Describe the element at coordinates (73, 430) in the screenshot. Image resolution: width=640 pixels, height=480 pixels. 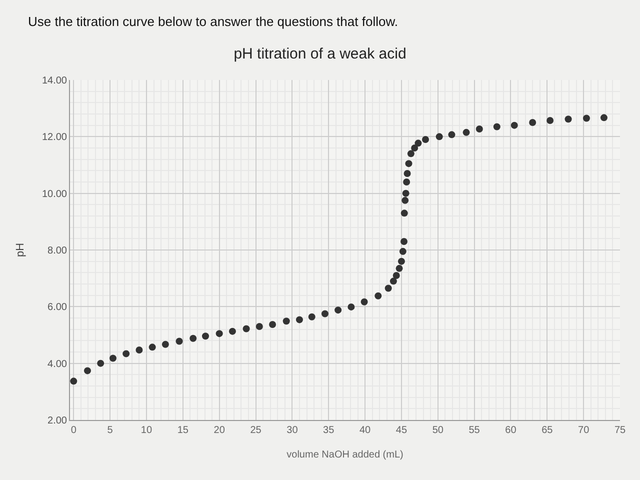
I see `x-tick-label: 0` at that location.